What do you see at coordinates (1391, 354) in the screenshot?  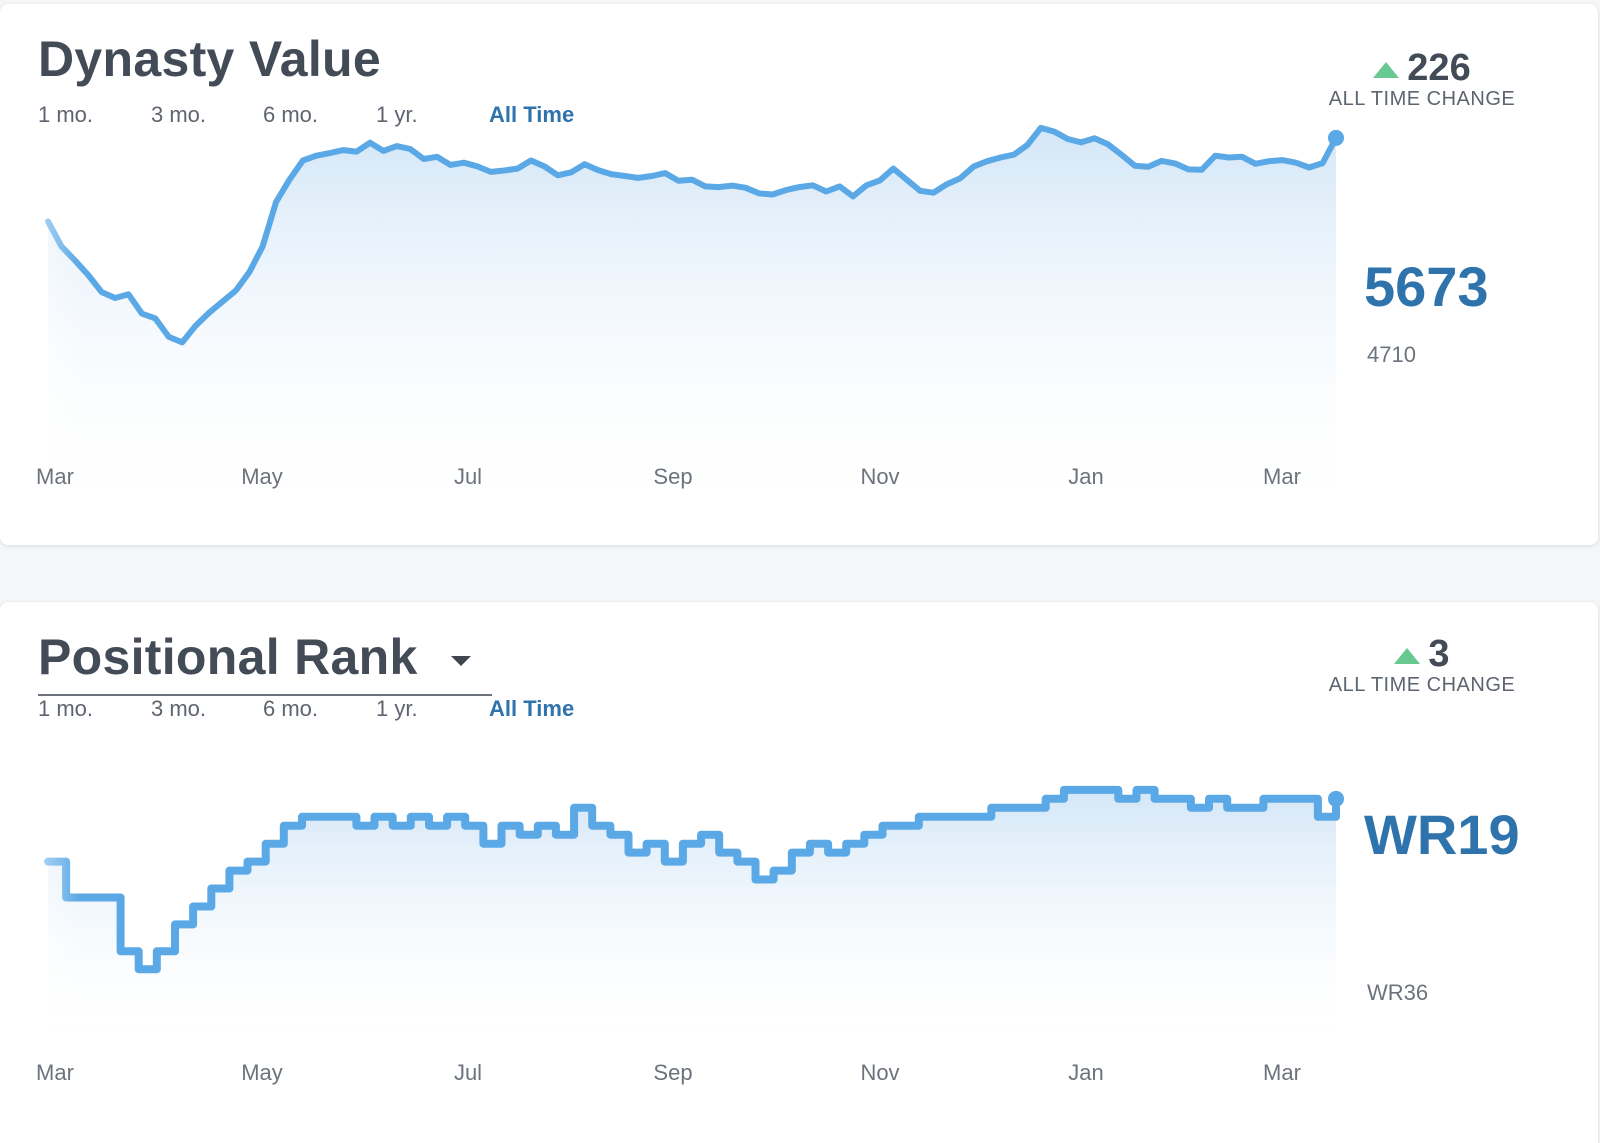 I see `baseline-value: 4710` at bounding box center [1391, 354].